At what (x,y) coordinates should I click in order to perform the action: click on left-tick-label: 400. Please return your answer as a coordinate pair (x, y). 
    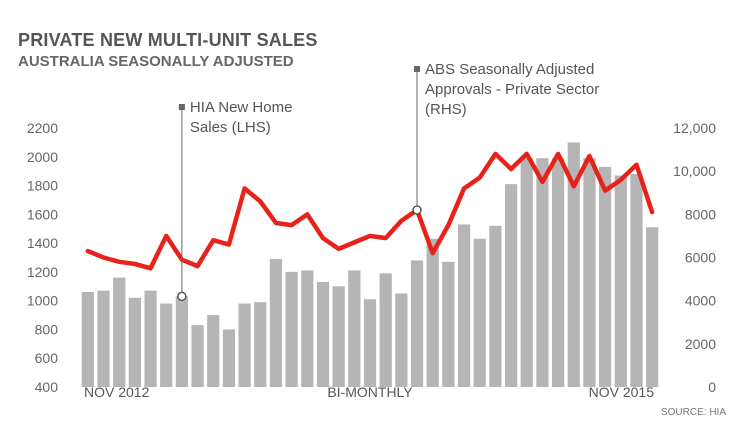
    Looking at the image, I should click on (47, 387).